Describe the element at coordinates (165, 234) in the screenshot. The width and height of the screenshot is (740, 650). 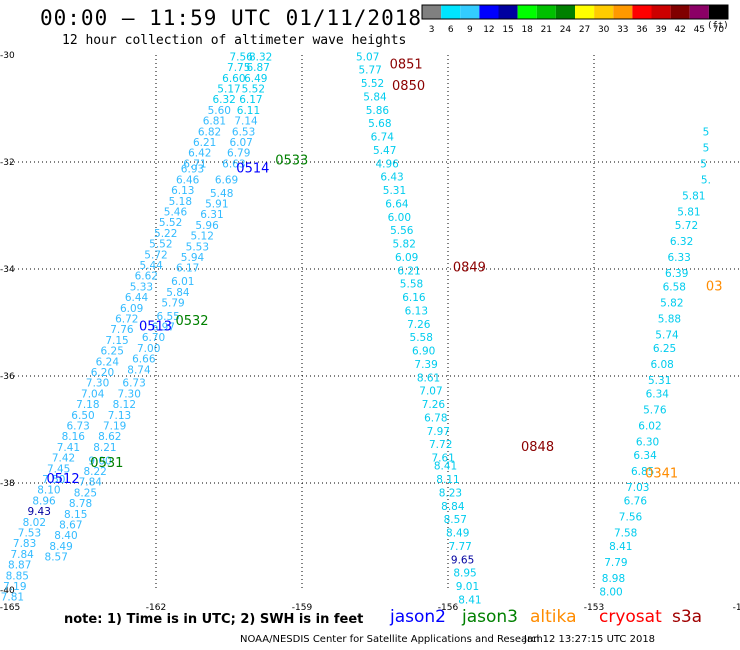
I see `wave-height-label: 5.22` at that location.